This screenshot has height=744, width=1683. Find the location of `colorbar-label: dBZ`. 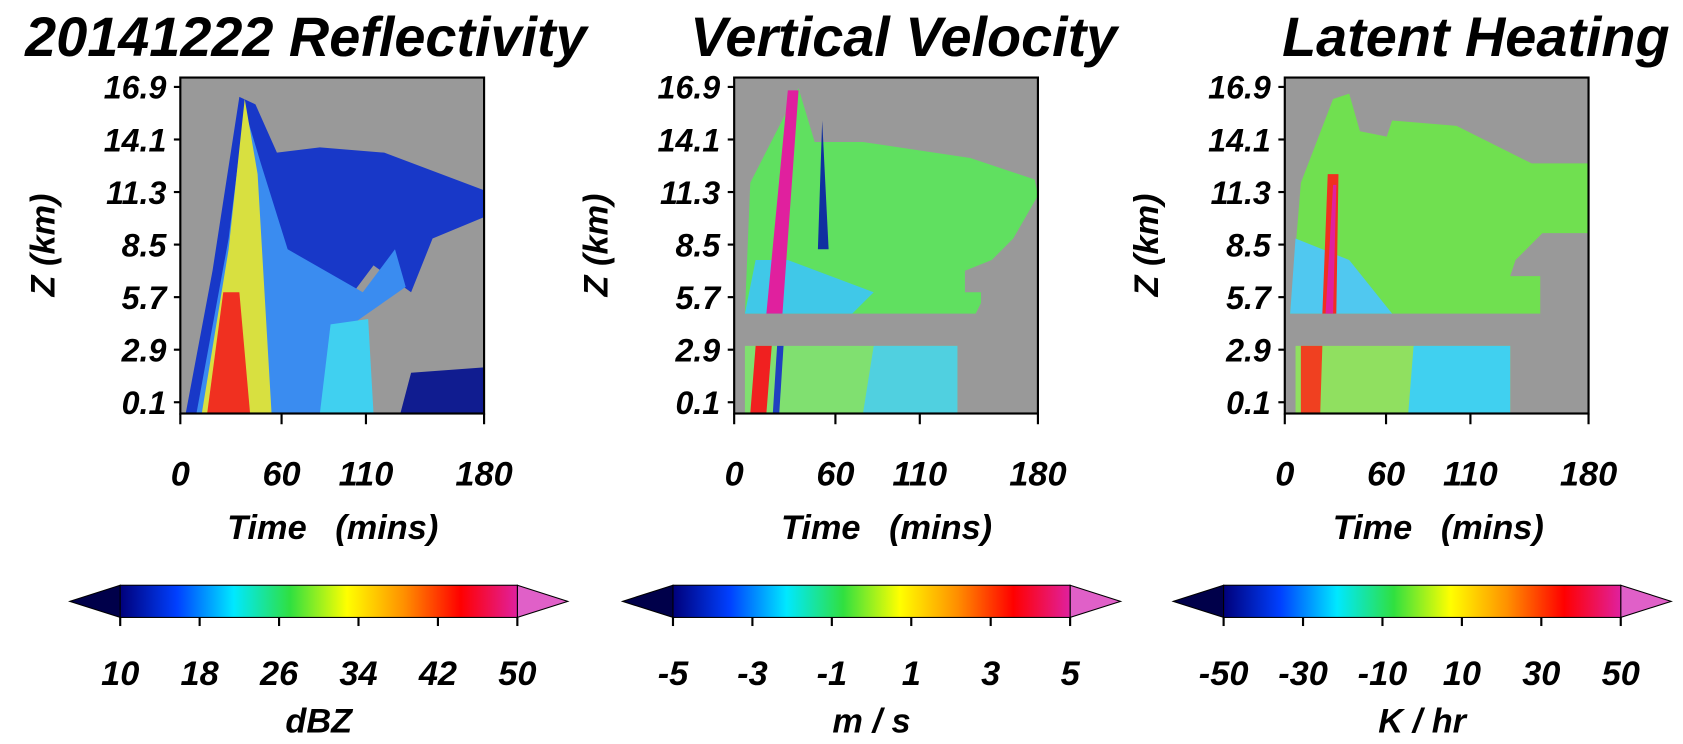

colorbar-label: dBZ is located at coordinates (319, 720).